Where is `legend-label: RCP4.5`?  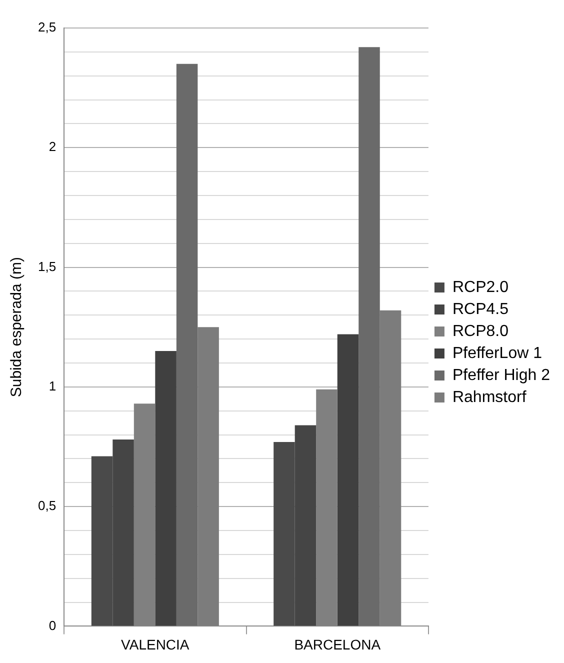 legend-label: RCP4.5 is located at coordinates (480, 309).